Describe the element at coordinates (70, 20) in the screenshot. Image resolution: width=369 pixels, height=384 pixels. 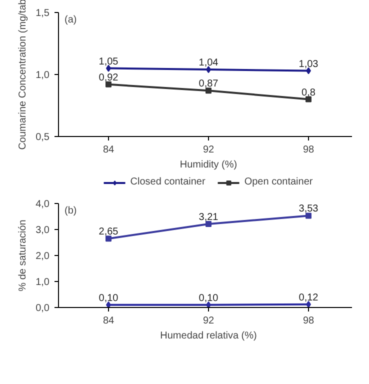
I see `annotation: (a)` at that location.